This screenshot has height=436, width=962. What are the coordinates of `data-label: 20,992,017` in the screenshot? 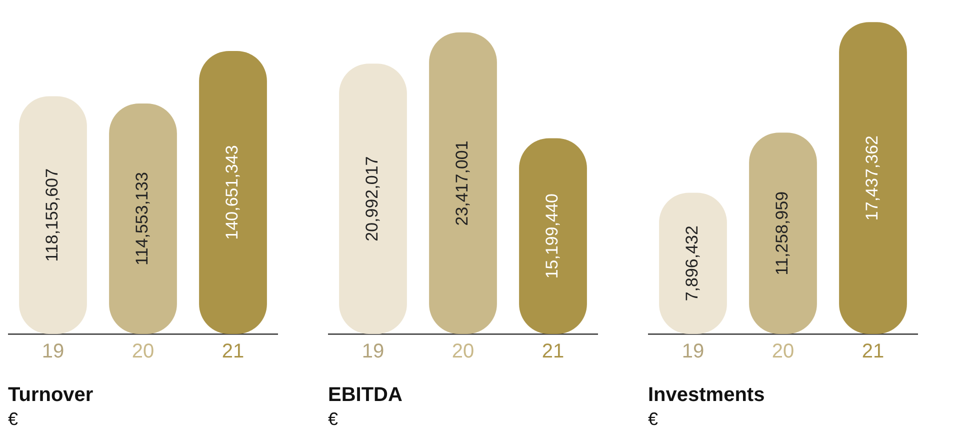 It's located at (372, 199).